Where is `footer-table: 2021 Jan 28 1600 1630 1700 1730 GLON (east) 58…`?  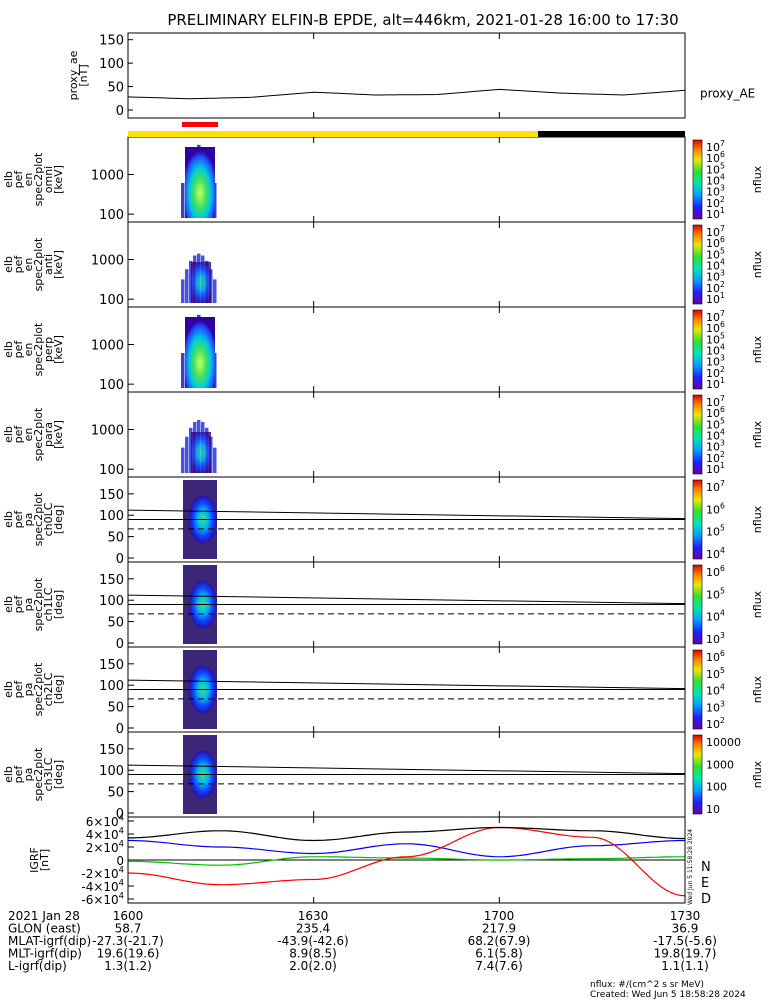 footer-table: 2021 Jan 28 1600 1630 1700 1730 GLON (east) 58… is located at coordinates (362, 941).